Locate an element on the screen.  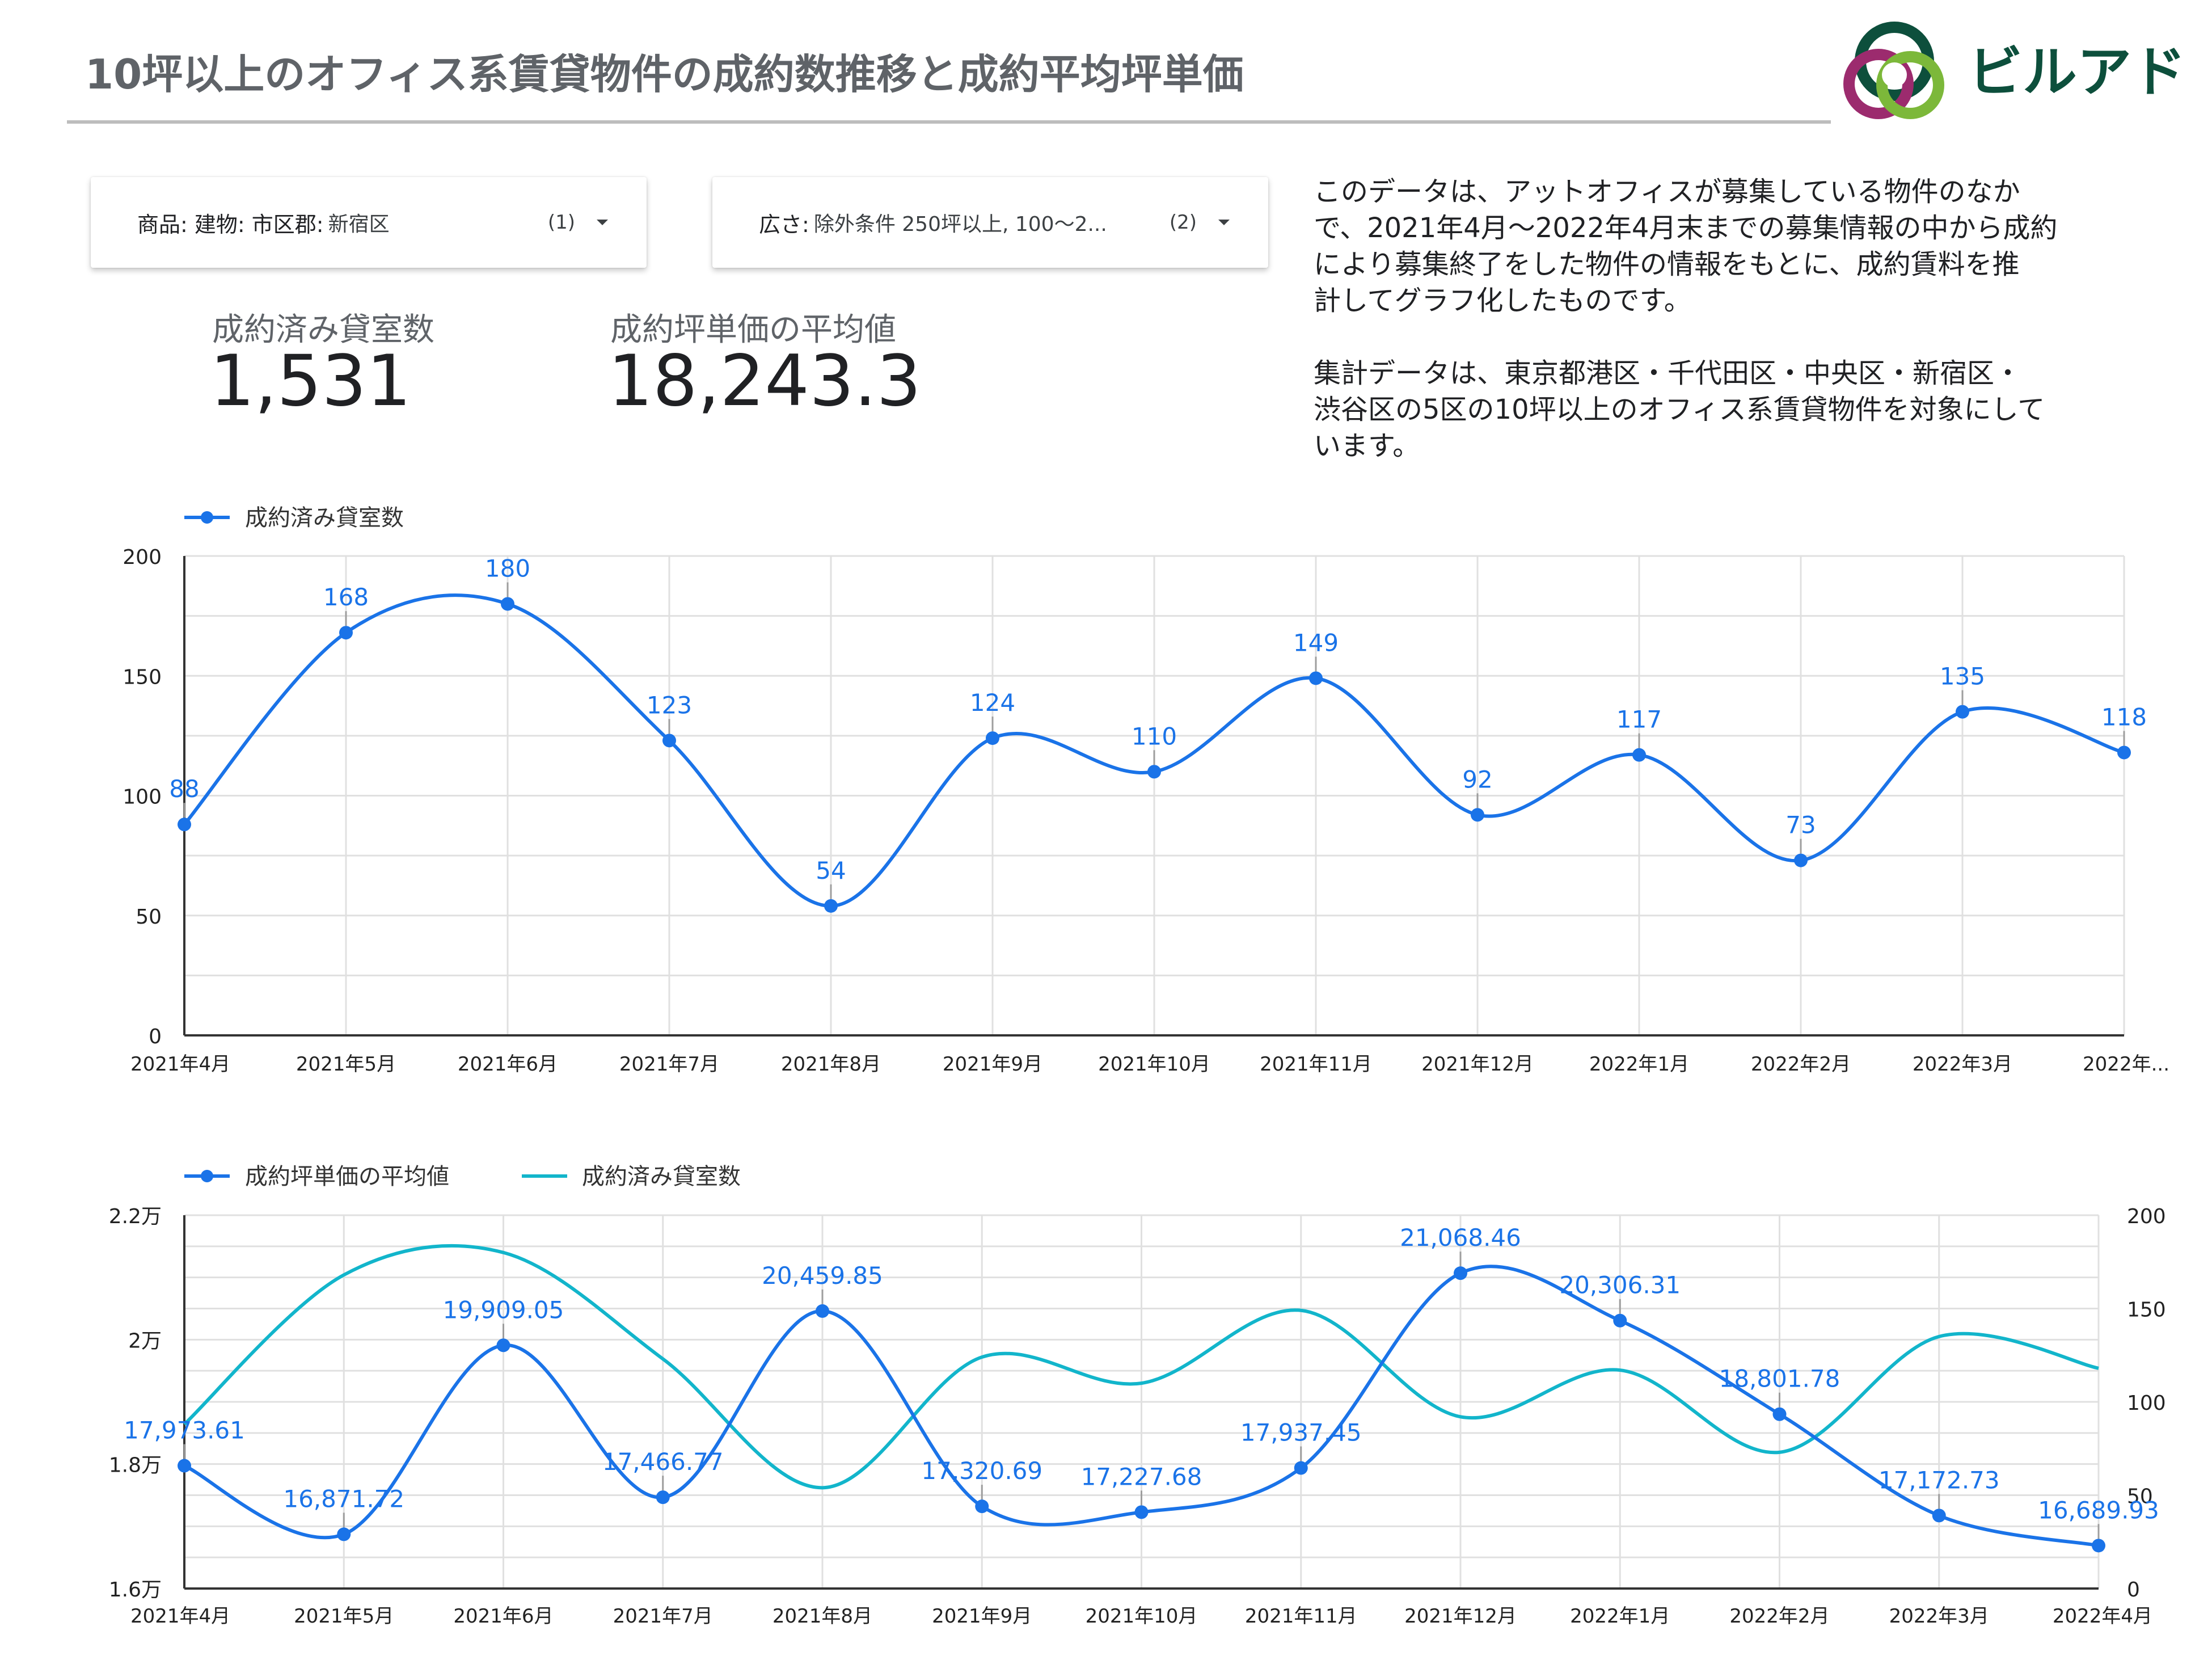
chart1-xtick-label: 2021年11月 is located at coordinates (1316, 1064).